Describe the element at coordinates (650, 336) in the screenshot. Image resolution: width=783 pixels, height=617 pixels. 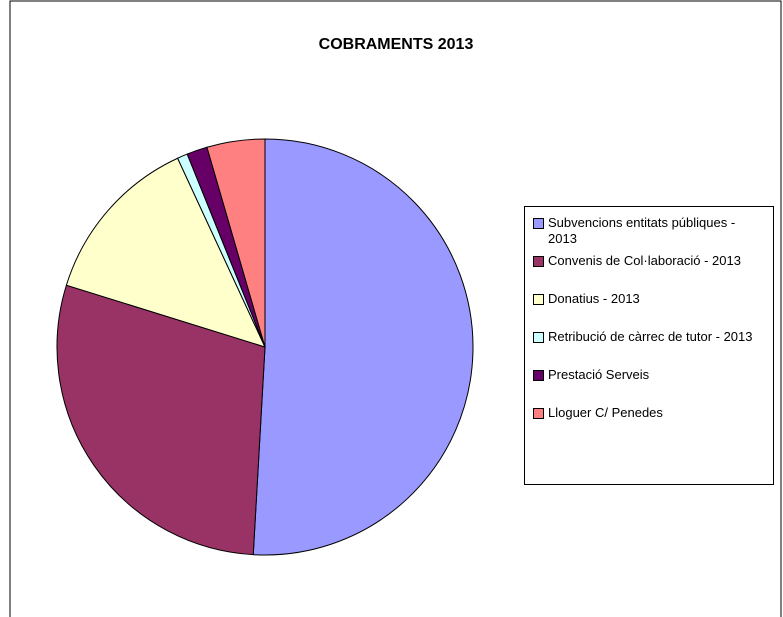
I see `legend-label: Retribució de càrrec de tutor - 2013` at that location.